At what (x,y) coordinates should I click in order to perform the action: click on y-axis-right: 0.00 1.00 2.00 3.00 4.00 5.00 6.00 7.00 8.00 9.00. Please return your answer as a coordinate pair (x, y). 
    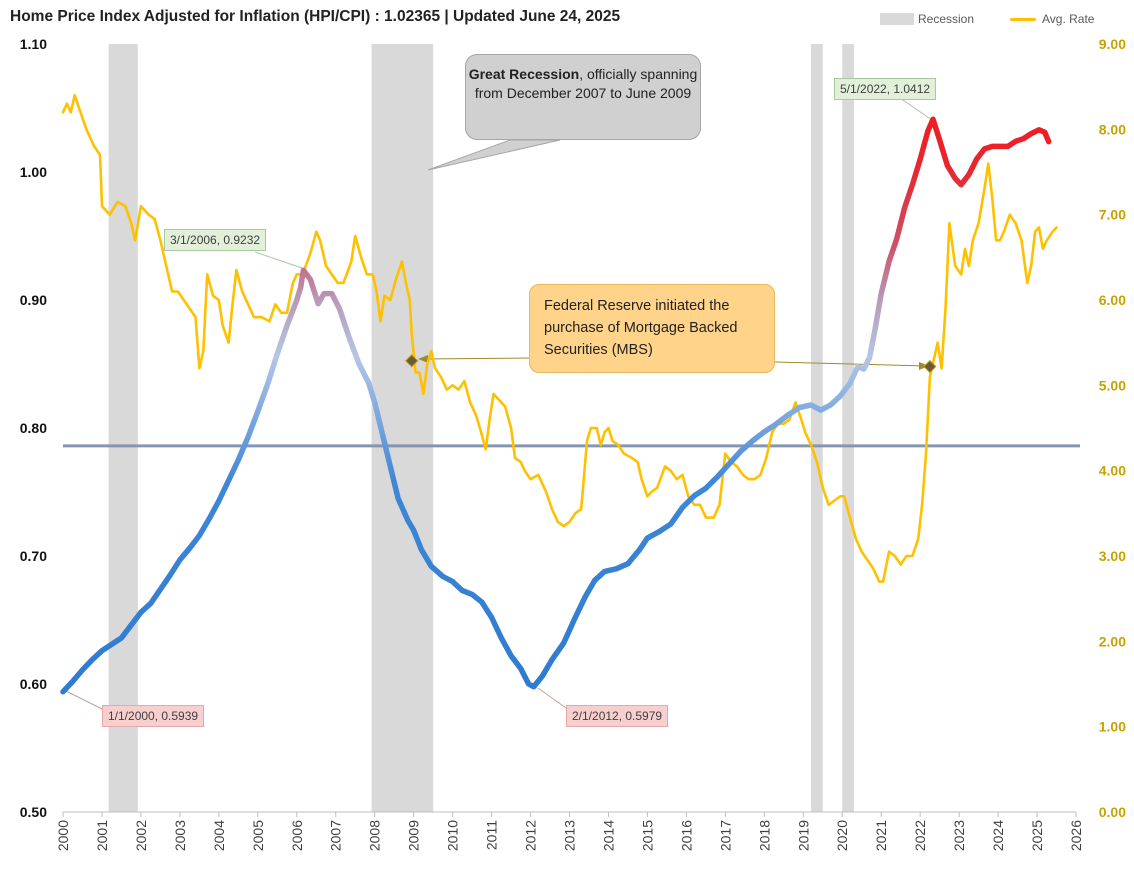
    Looking at the image, I should click on (1112, 428).